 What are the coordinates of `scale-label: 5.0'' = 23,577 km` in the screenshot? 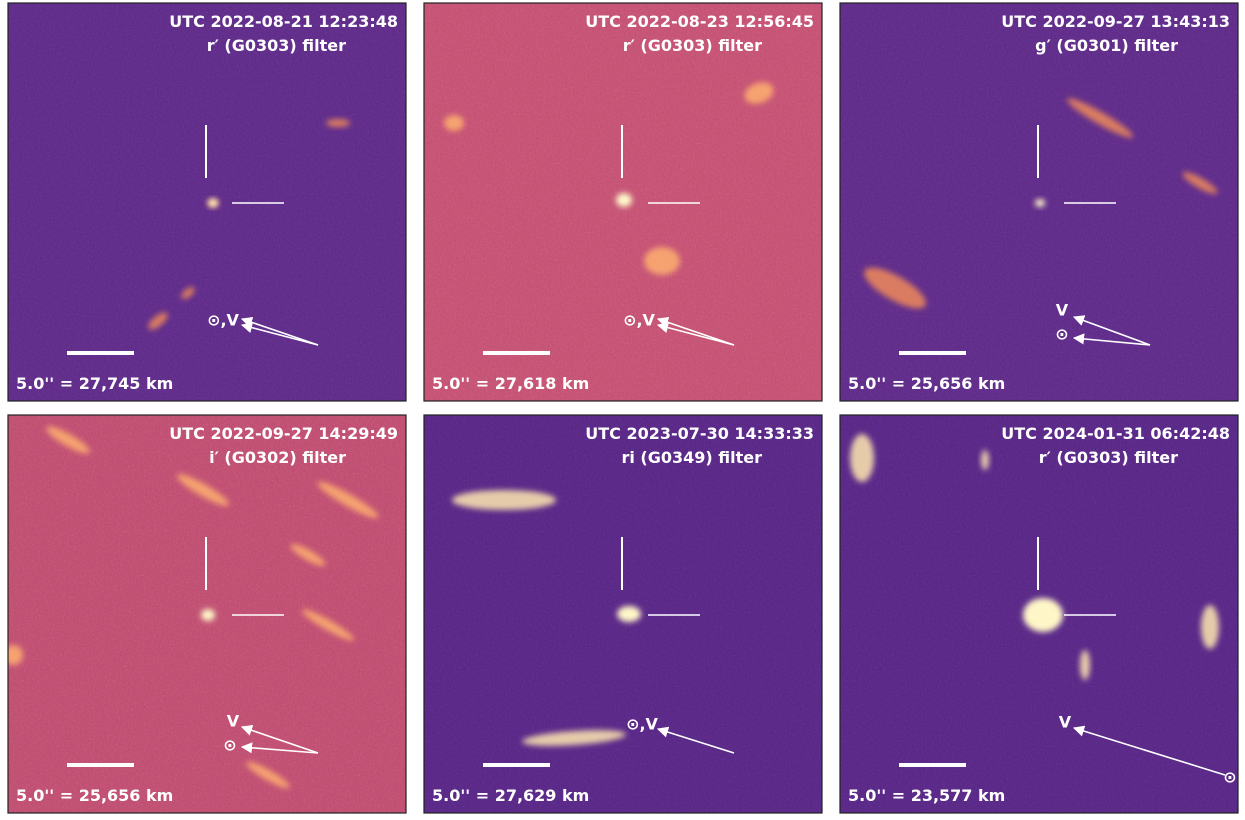 It's located at (926, 795).